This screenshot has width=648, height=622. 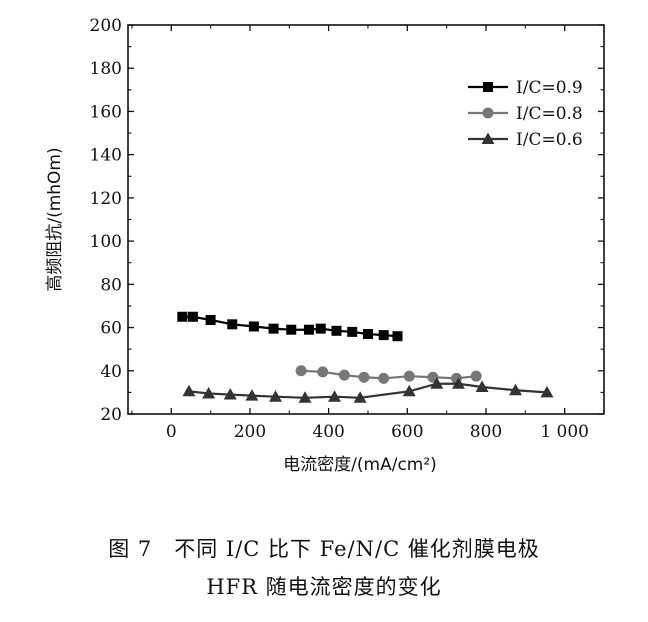 I want to click on x-tick-label: 400, so click(x=328, y=432).